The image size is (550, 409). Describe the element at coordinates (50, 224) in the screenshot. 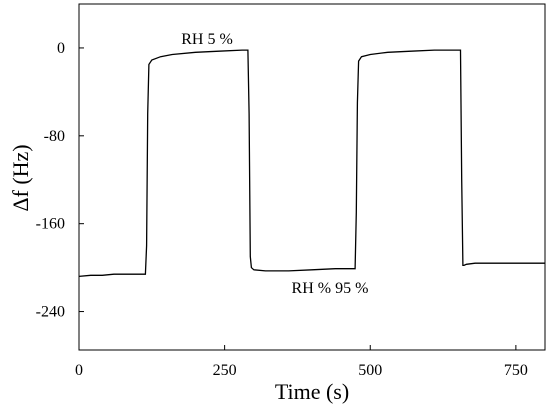

I see `y-tick-label: -160` at that location.